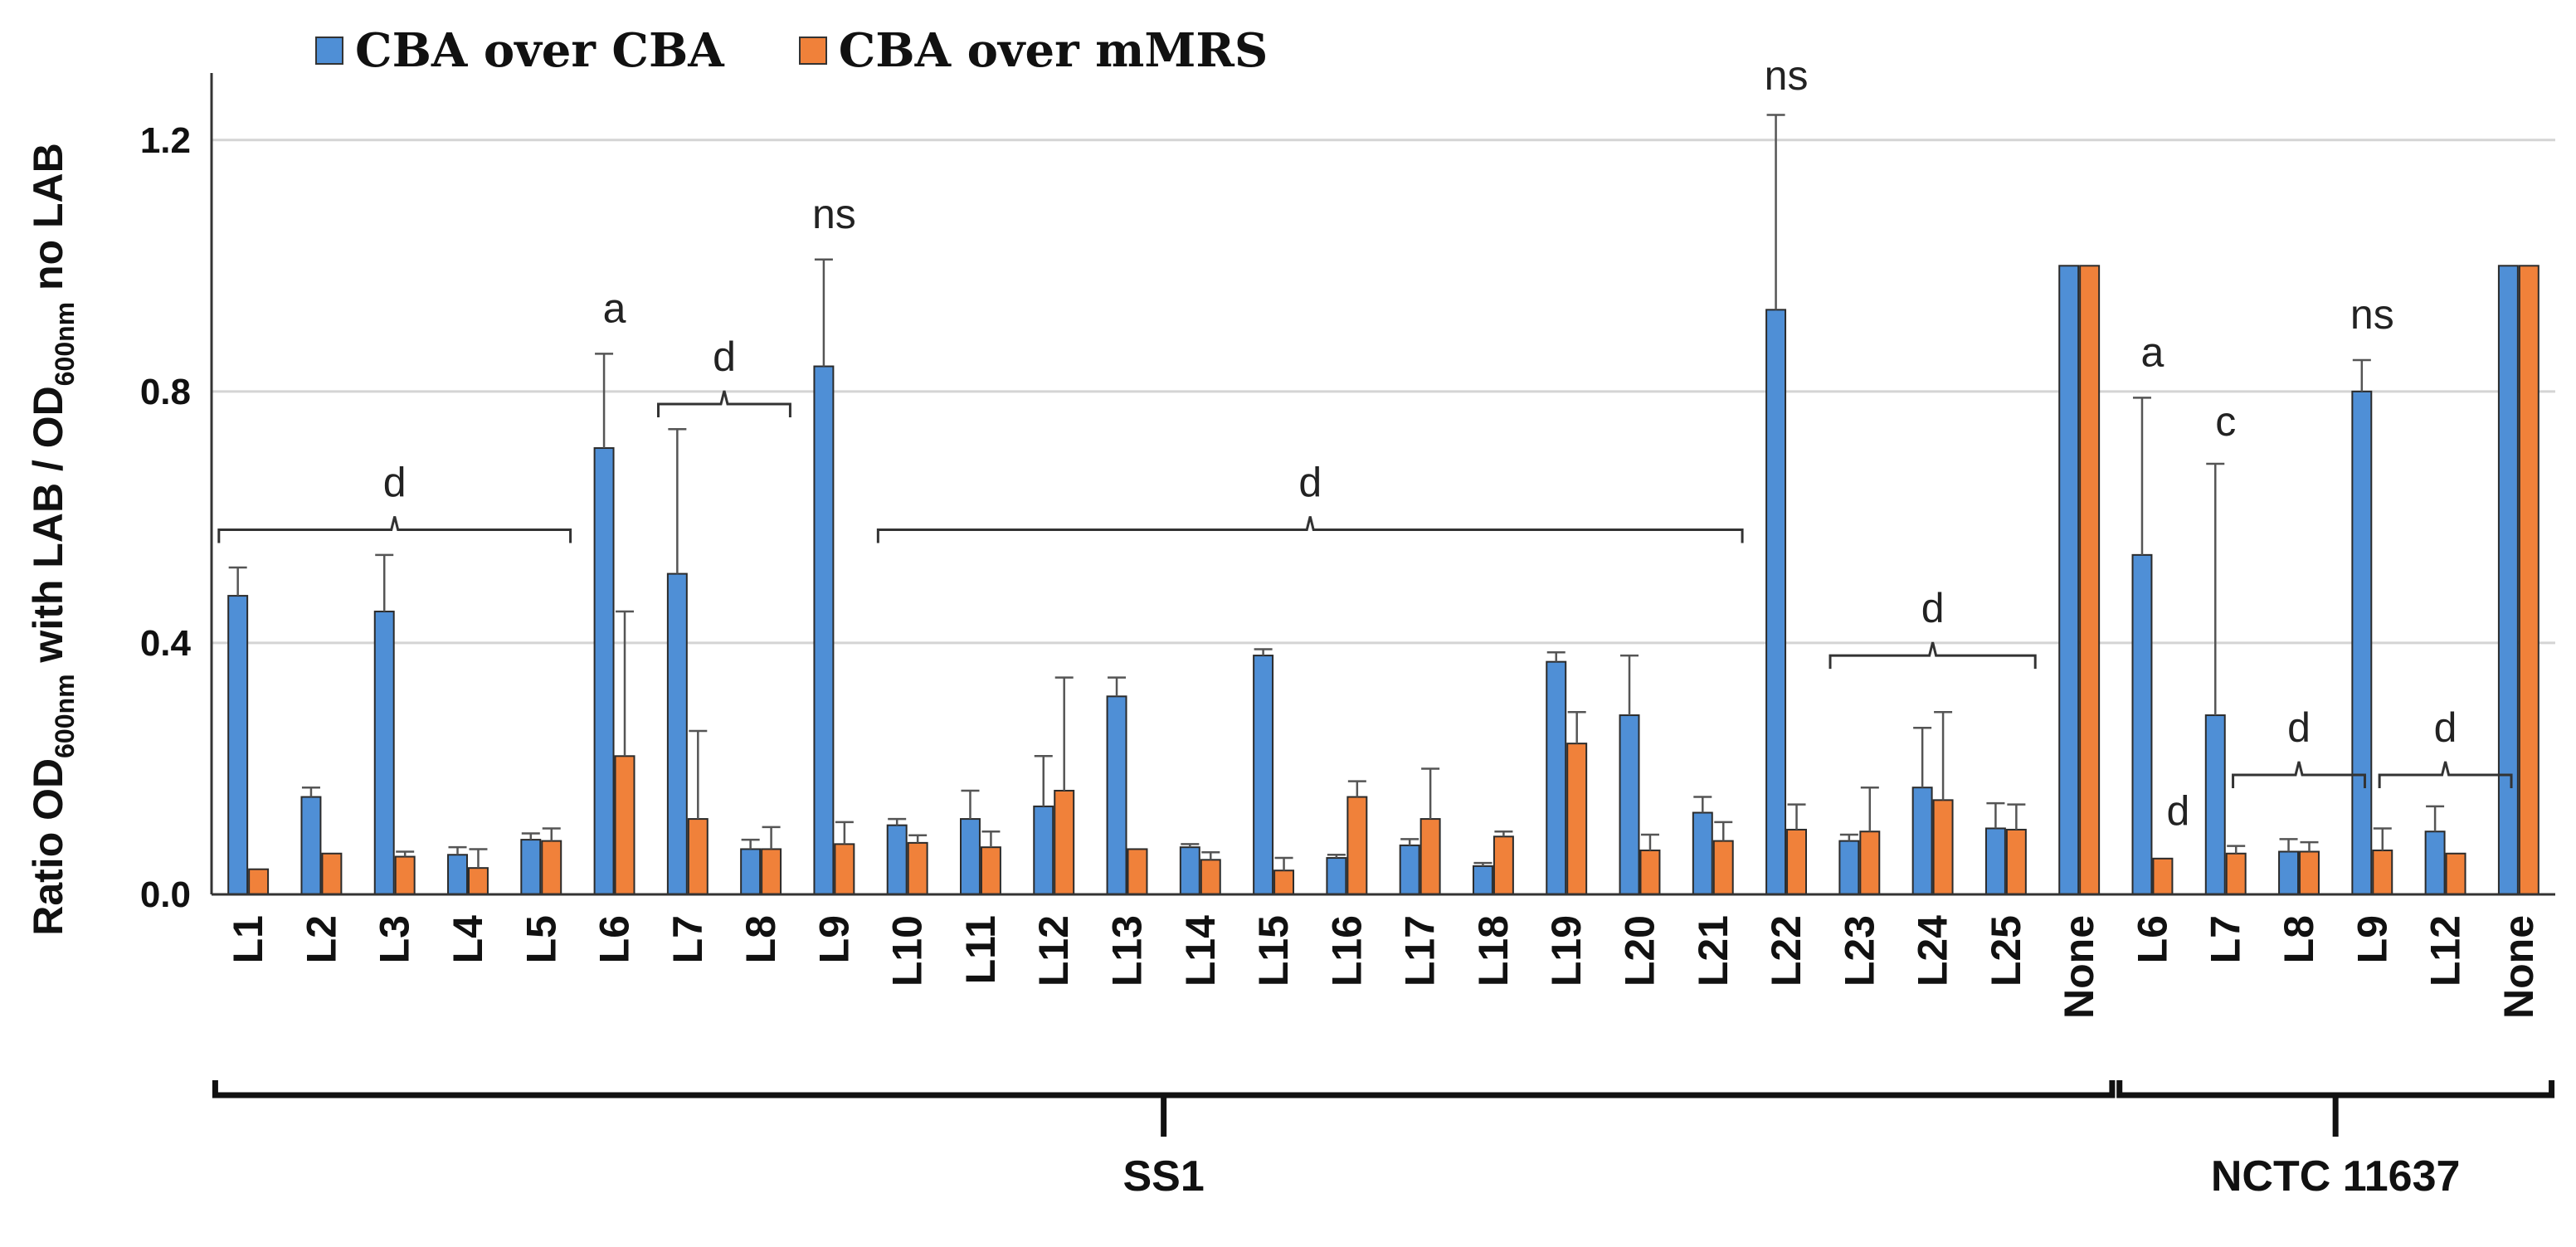 This screenshot has height=1247, width=2576. What do you see at coordinates (539, 50) in the screenshot?
I see `legend-label: CBA over CBA` at bounding box center [539, 50].